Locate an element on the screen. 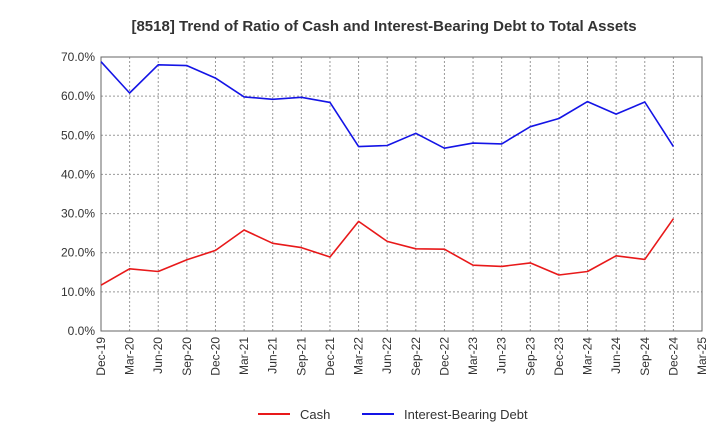 This screenshot has width=720, height=445. x-tick-label: Dec-21 is located at coordinates (330, 356).